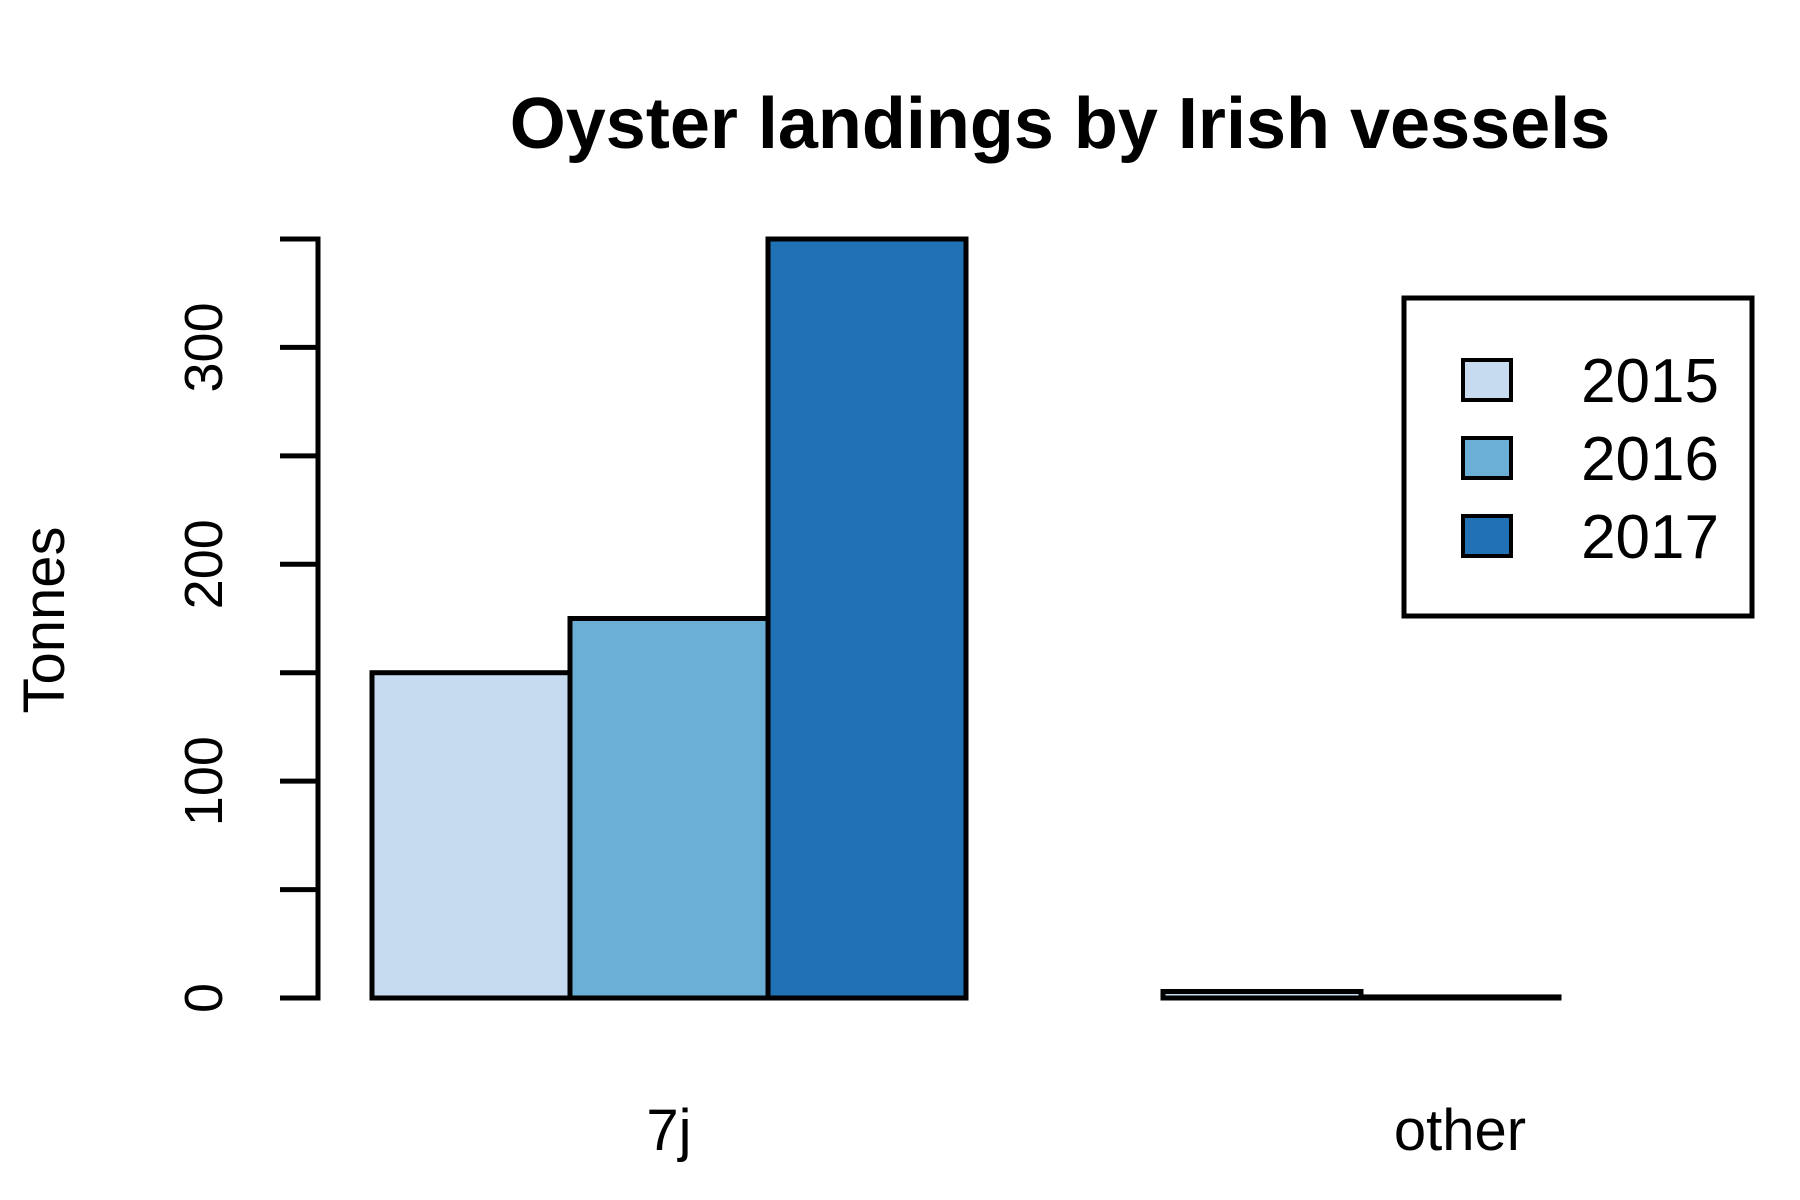 The width and height of the screenshot is (1800, 1200). Describe the element at coordinates (668, 1130) in the screenshot. I see `x-category-label: 7j` at that location.